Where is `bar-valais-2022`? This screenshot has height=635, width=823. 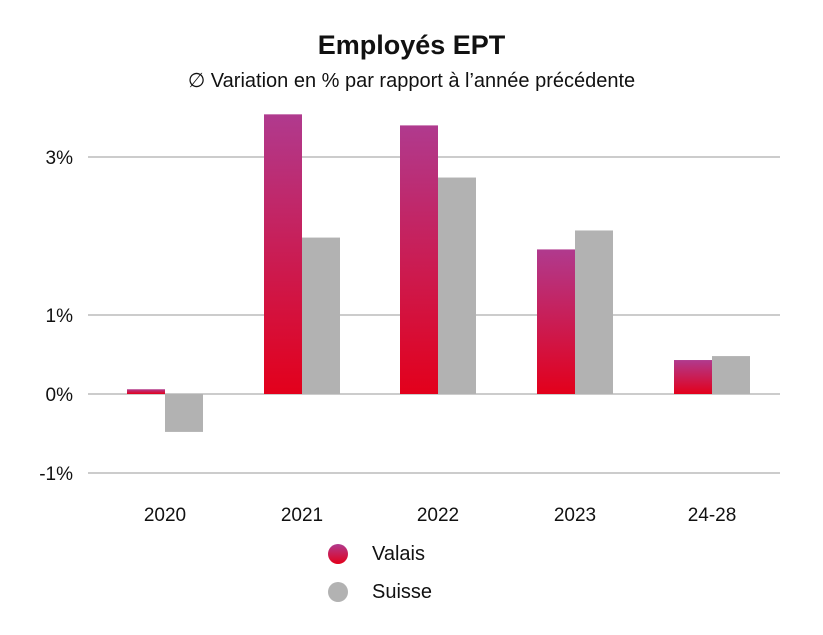 bar-valais-2022 is located at coordinates (419, 260).